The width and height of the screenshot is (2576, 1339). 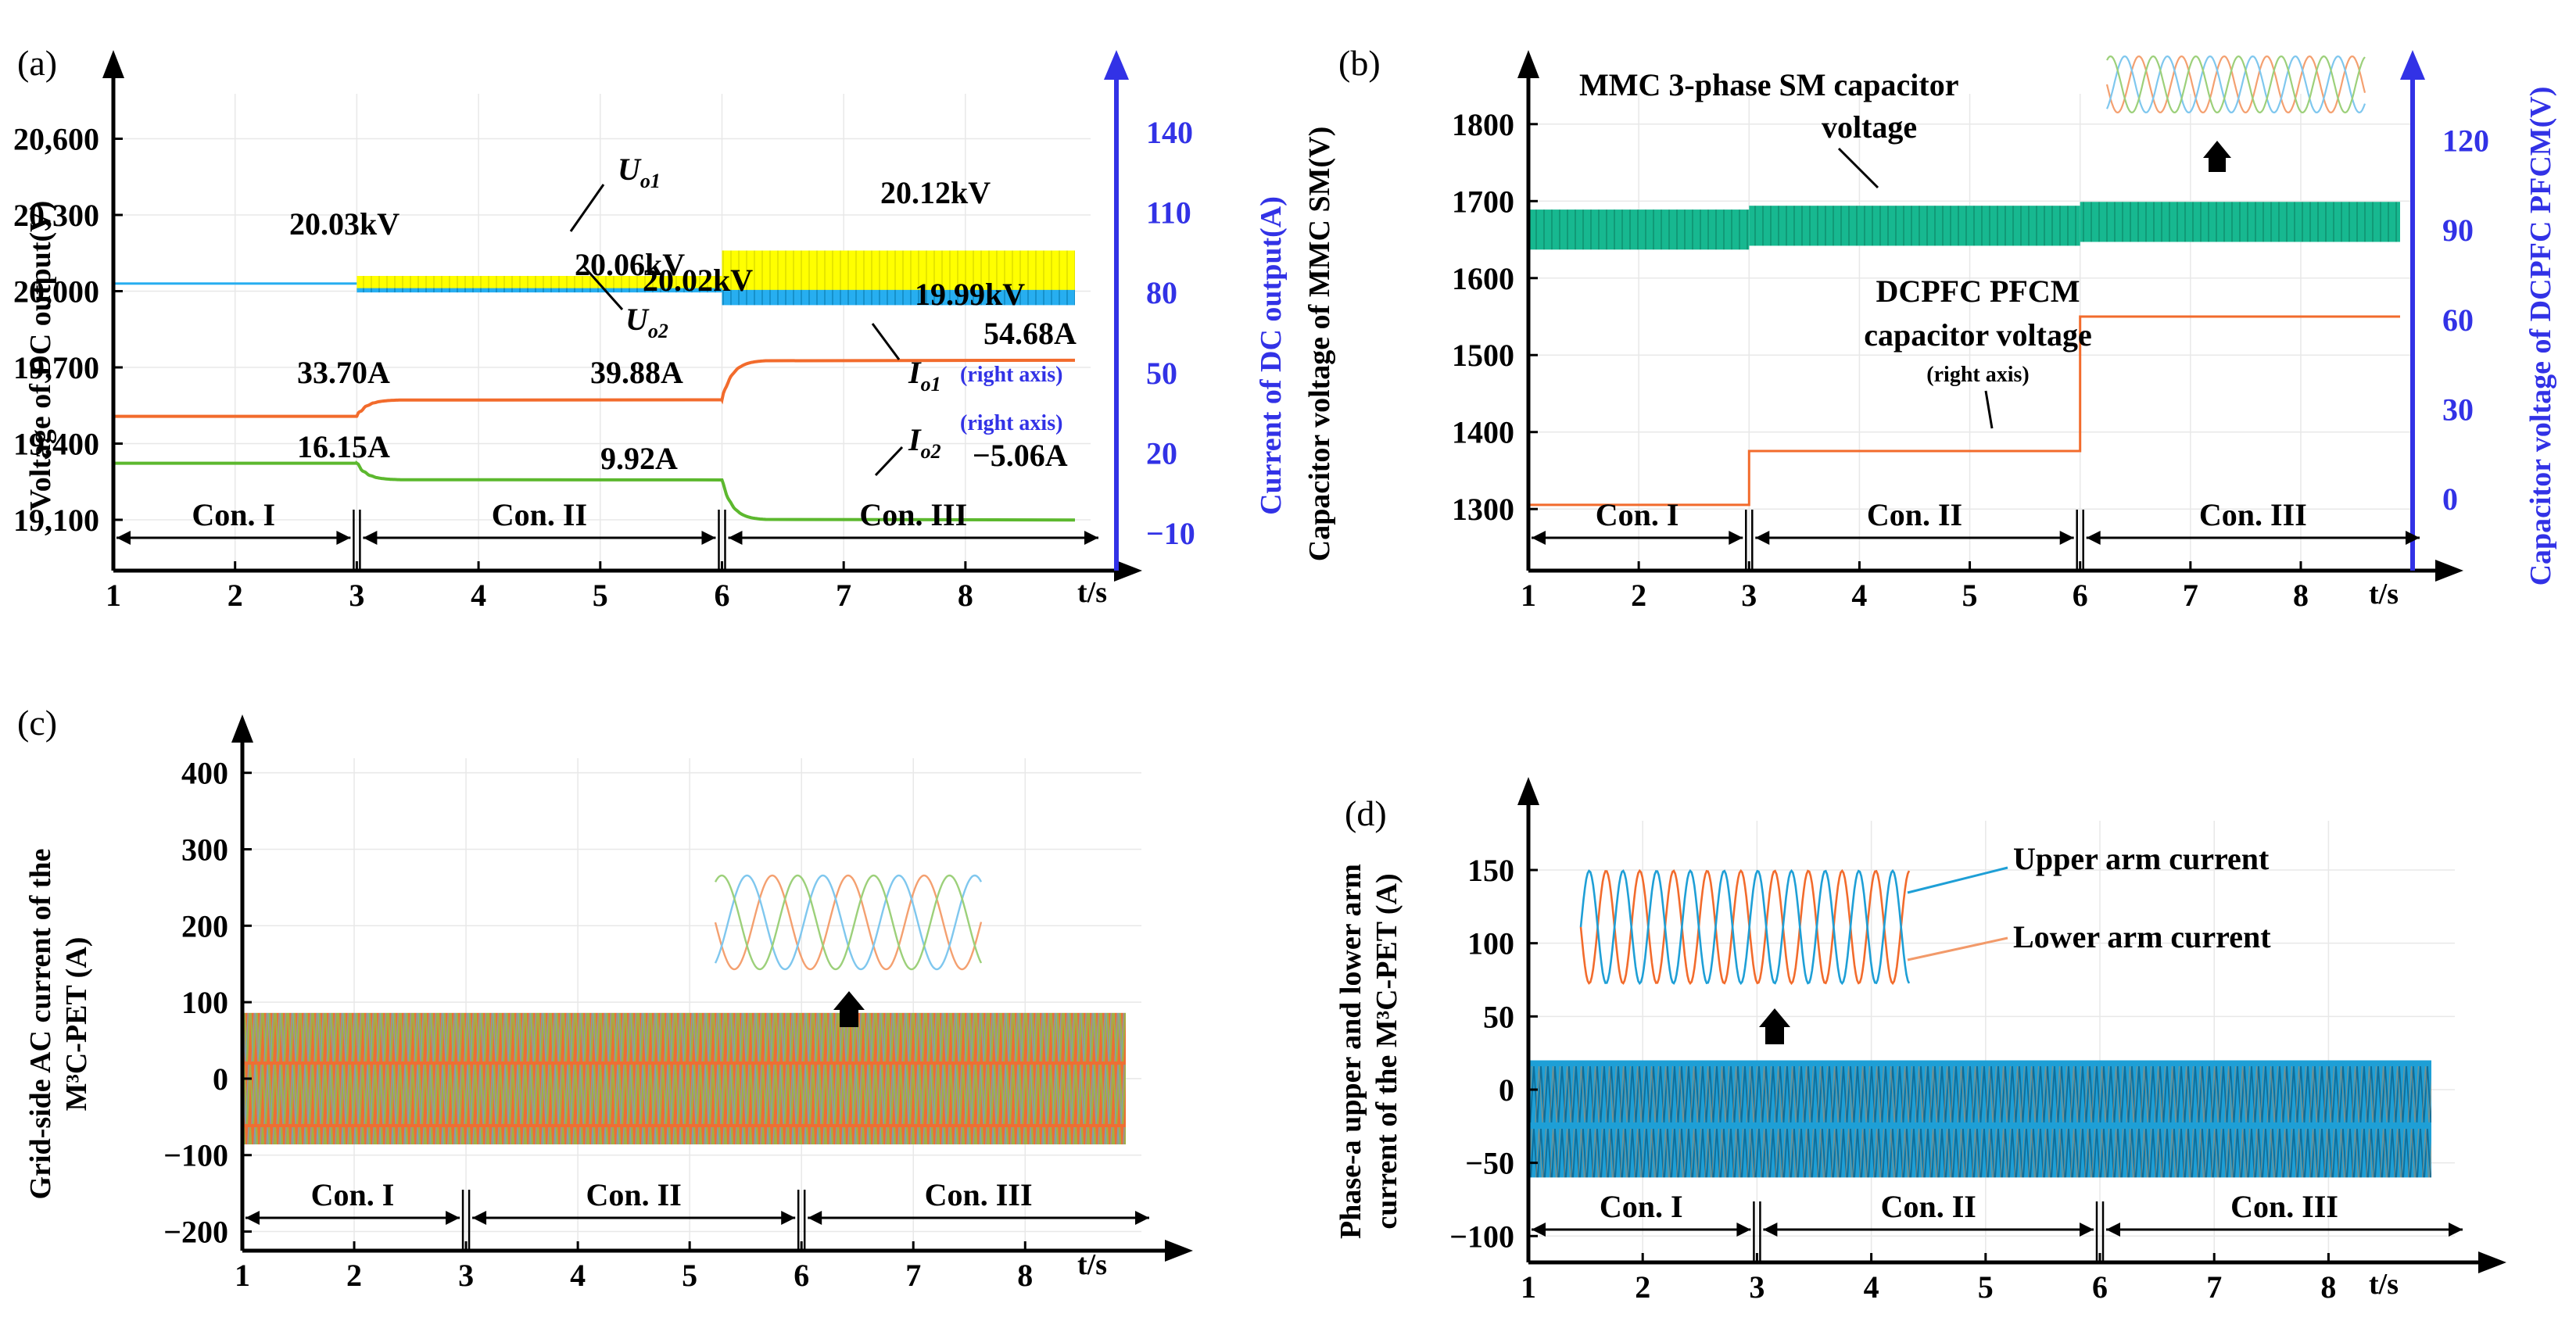 I want to click on series-pfcm-voltage, so click(x=1964, y=411).